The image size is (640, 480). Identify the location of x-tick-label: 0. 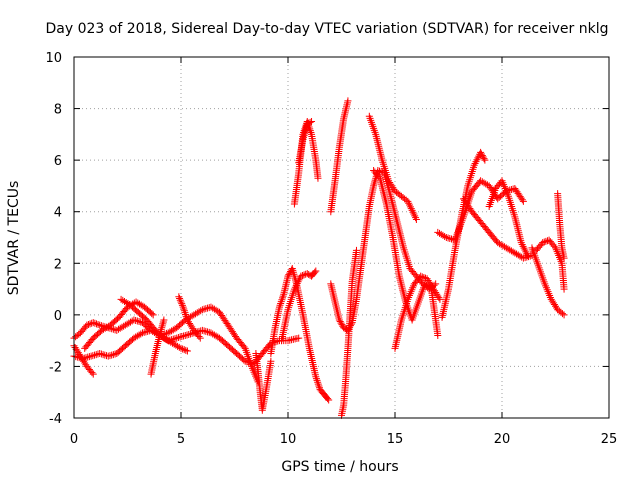
(74, 439).